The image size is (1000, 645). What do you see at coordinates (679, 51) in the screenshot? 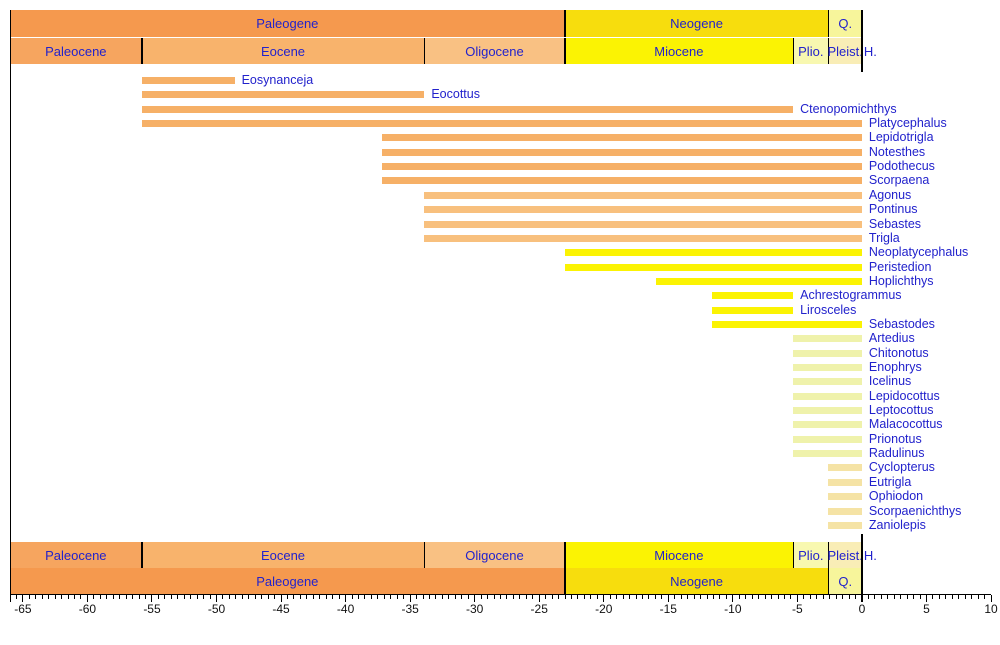
I see `epoch-cell` at bounding box center [679, 51].